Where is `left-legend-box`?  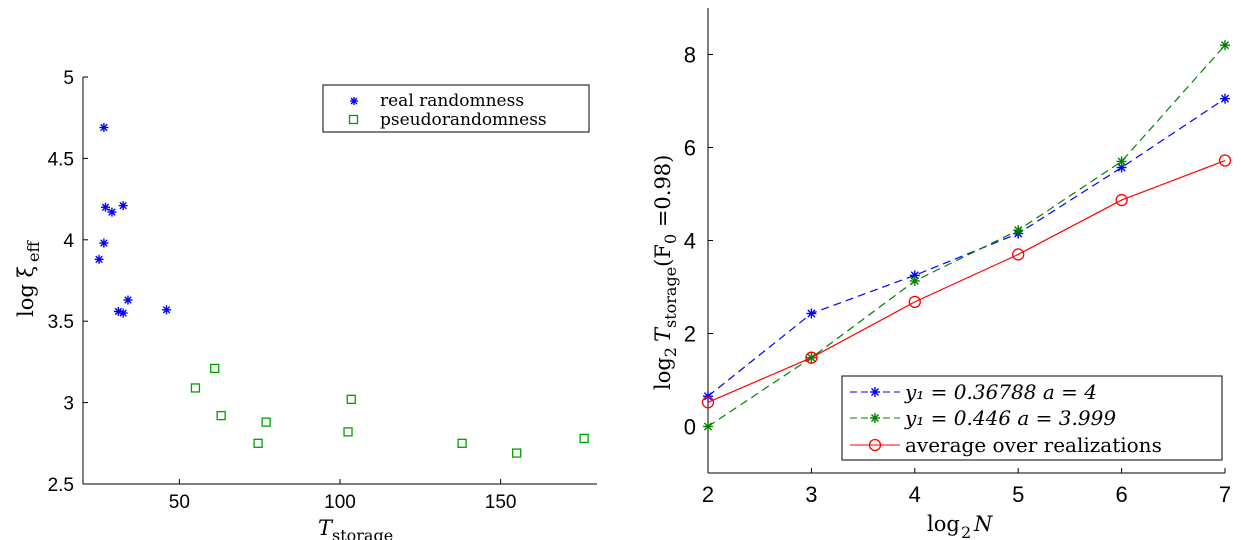
left-legend-box is located at coordinates (456, 108).